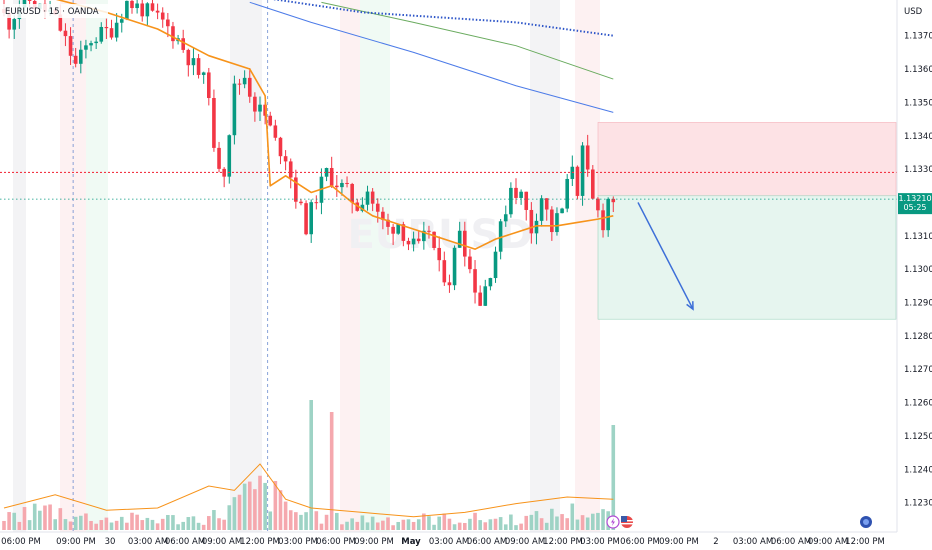 The width and height of the screenshot is (932, 550). Describe the element at coordinates (918, 37) in the screenshot. I see `price-tick-label: 1.13700` at that location.